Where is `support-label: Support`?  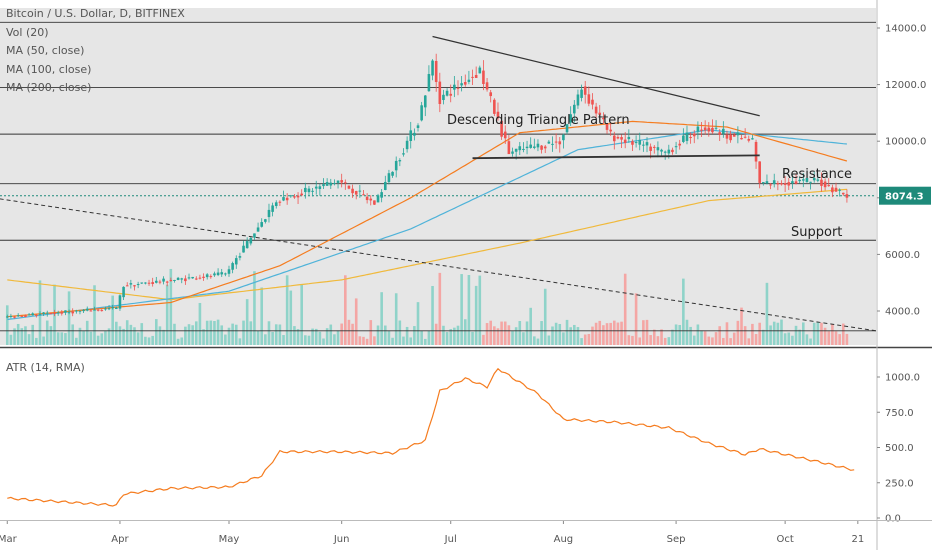 support-label: Support is located at coordinates (816, 232).